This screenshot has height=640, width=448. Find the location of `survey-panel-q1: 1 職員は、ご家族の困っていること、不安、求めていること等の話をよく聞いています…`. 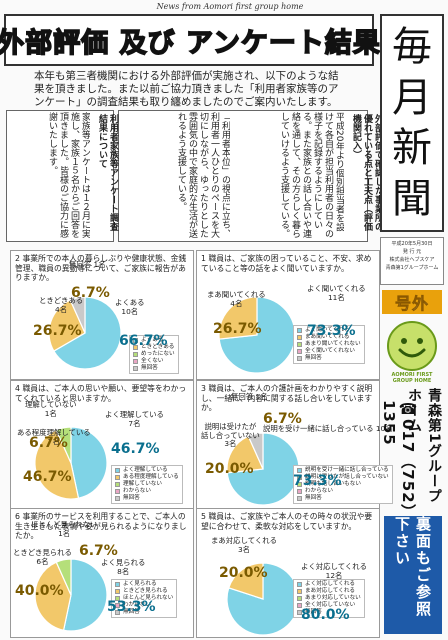

survey-panel-q1: 1 職員は、ご家族の困っていること、不安、求めていること等の話をよく聞いています… is located at coordinates (288, 315).